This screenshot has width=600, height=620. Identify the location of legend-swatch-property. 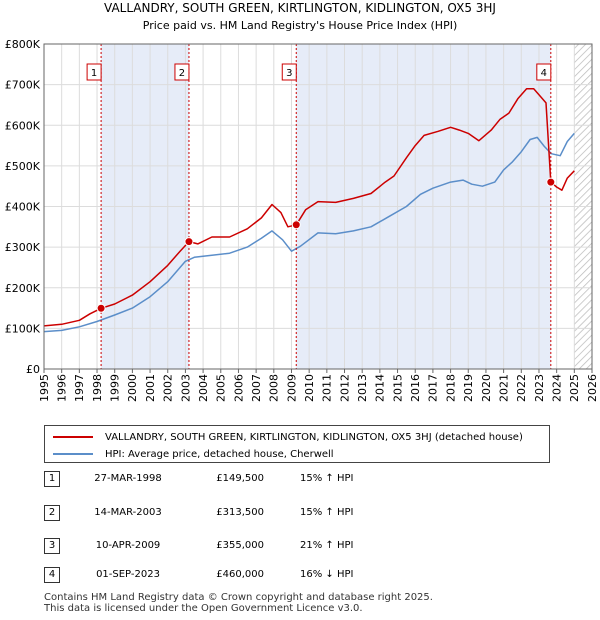
(73, 437).